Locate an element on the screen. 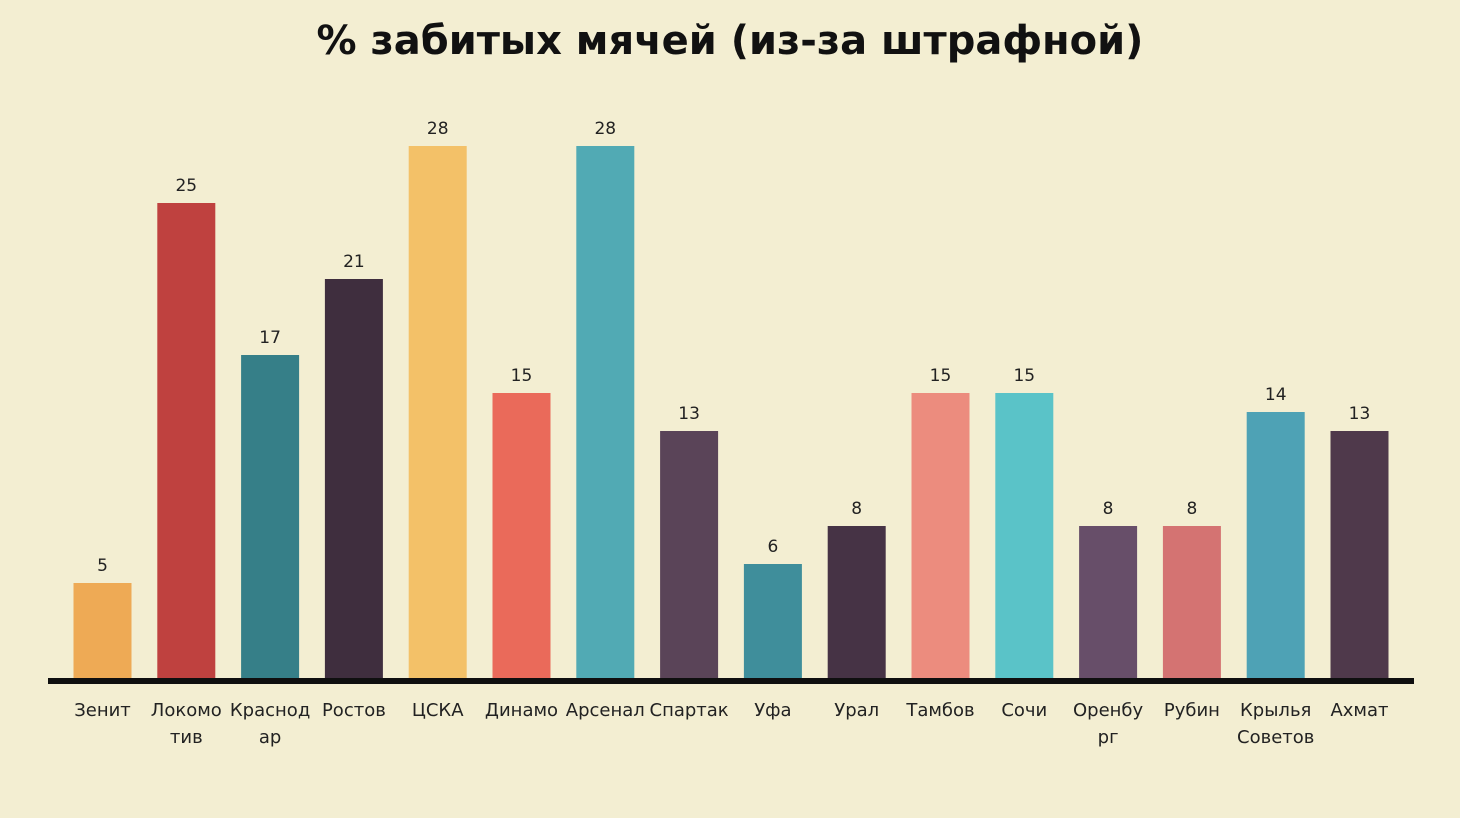 The height and width of the screenshot is (818, 1460). category-label-line: Урал is located at coordinates (856, 710).